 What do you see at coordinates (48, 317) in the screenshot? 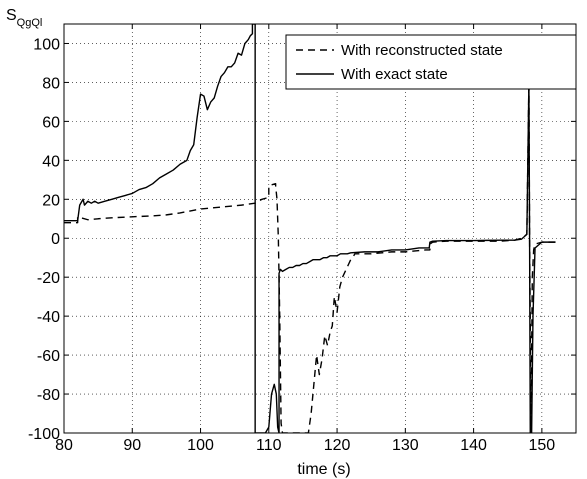
I see `y-tick-label: -40` at bounding box center [48, 317].